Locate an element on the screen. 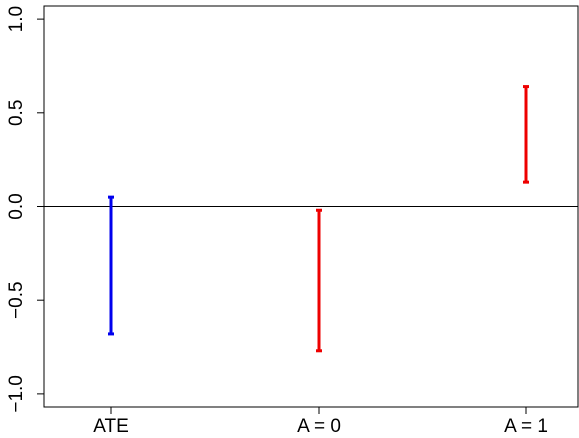  y-tick-label: 0.0 is located at coordinates (16, 206).